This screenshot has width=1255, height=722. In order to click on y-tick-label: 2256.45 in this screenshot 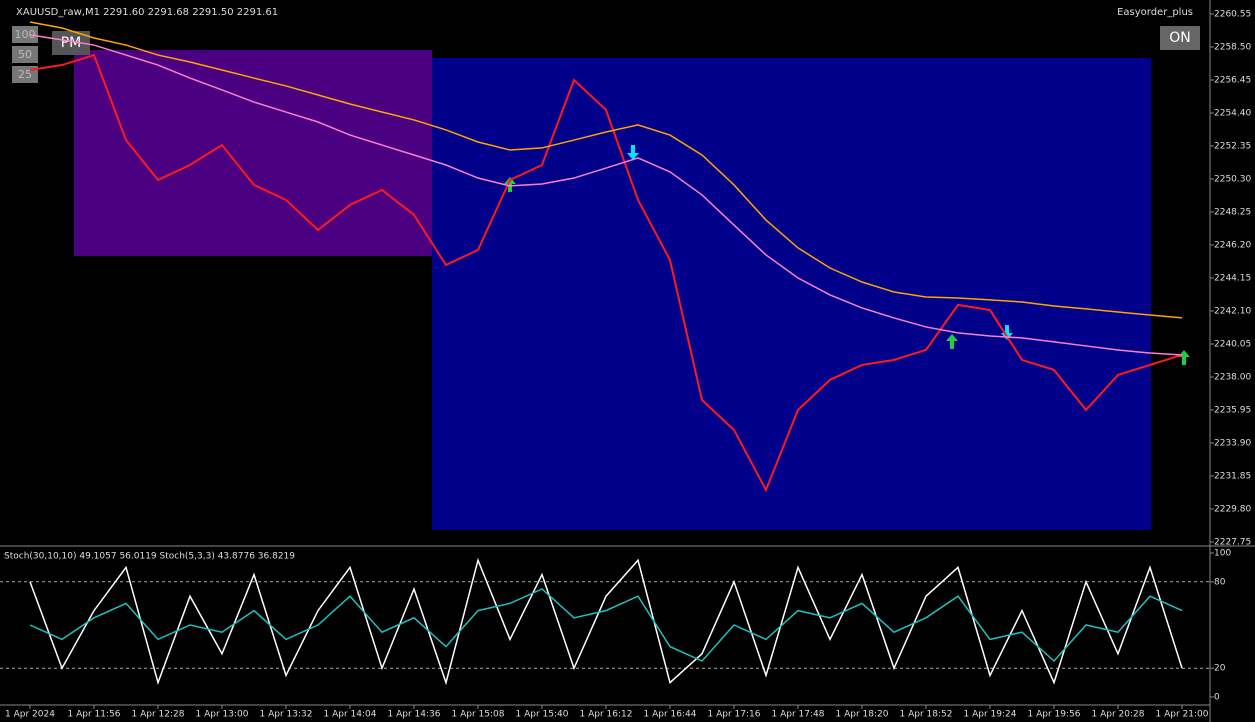, I will do `click(1232, 81)`.